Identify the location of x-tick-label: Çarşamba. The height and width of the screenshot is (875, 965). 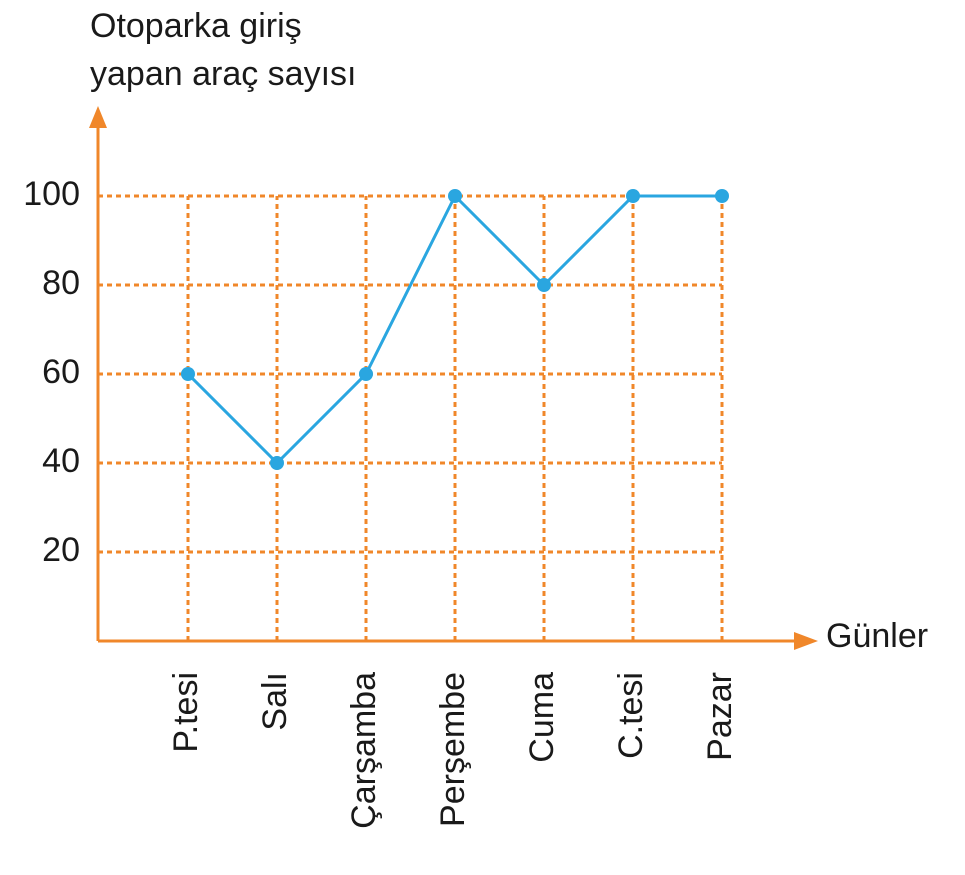
(364, 750).